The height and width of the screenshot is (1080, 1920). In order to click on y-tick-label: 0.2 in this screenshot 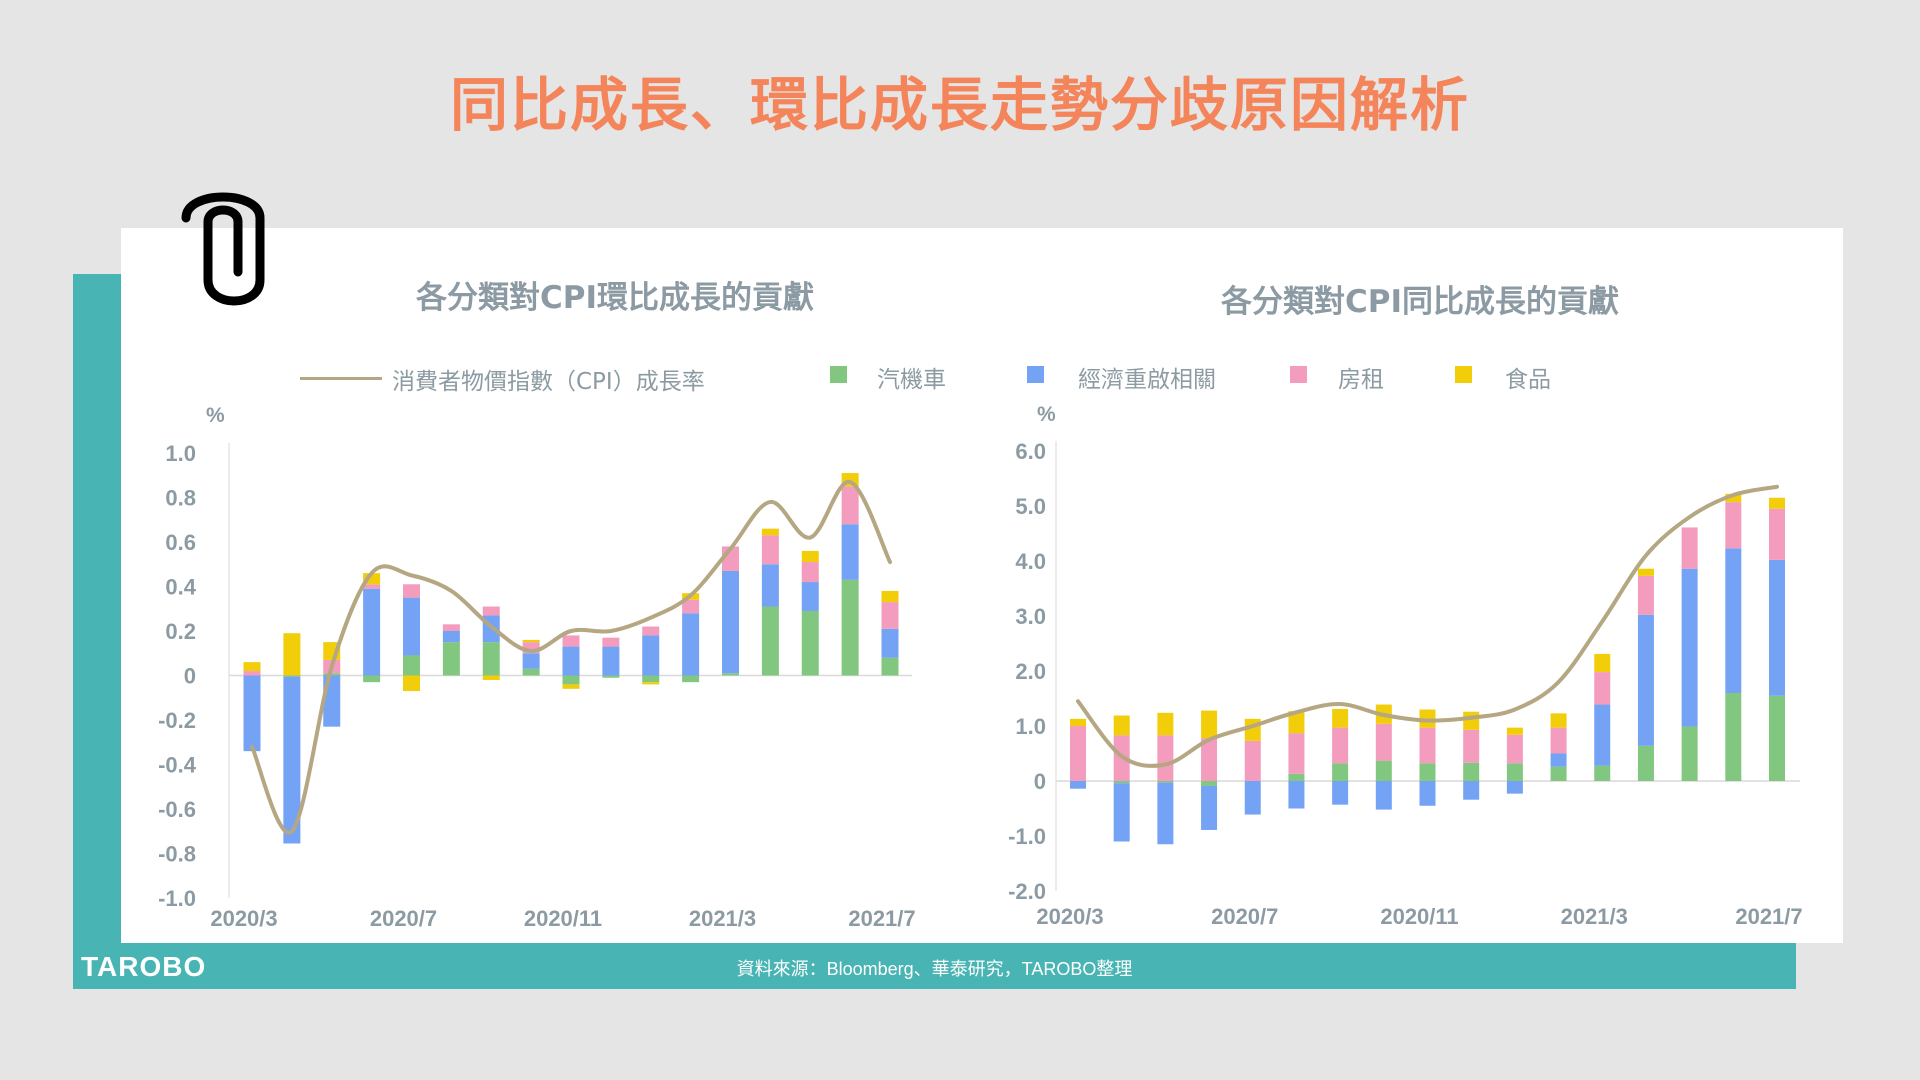, I will do `click(180, 631)`.